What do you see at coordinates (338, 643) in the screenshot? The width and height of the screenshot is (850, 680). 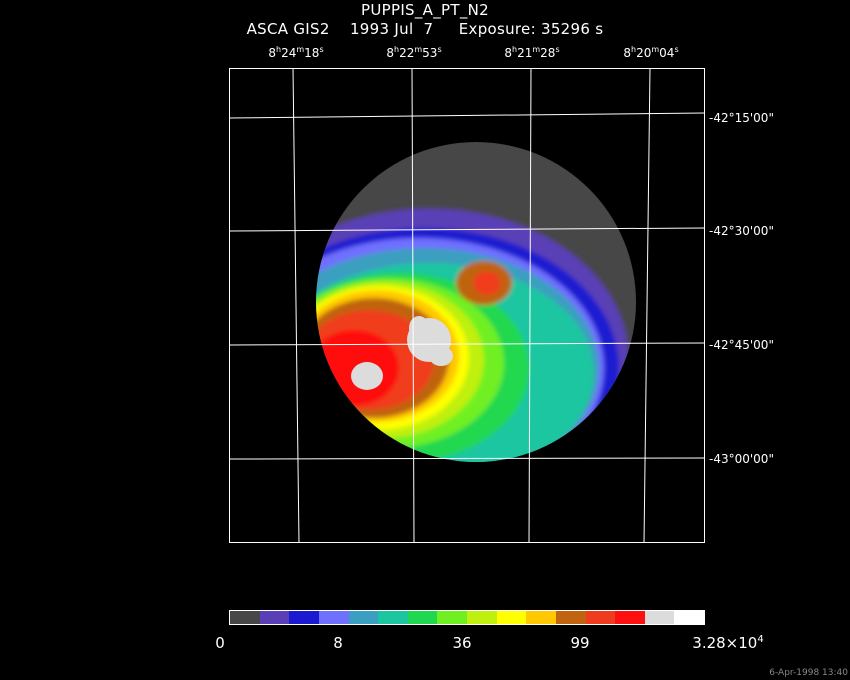 I see `colorbar-tick-label: 8` at bounding box center [338, 643].